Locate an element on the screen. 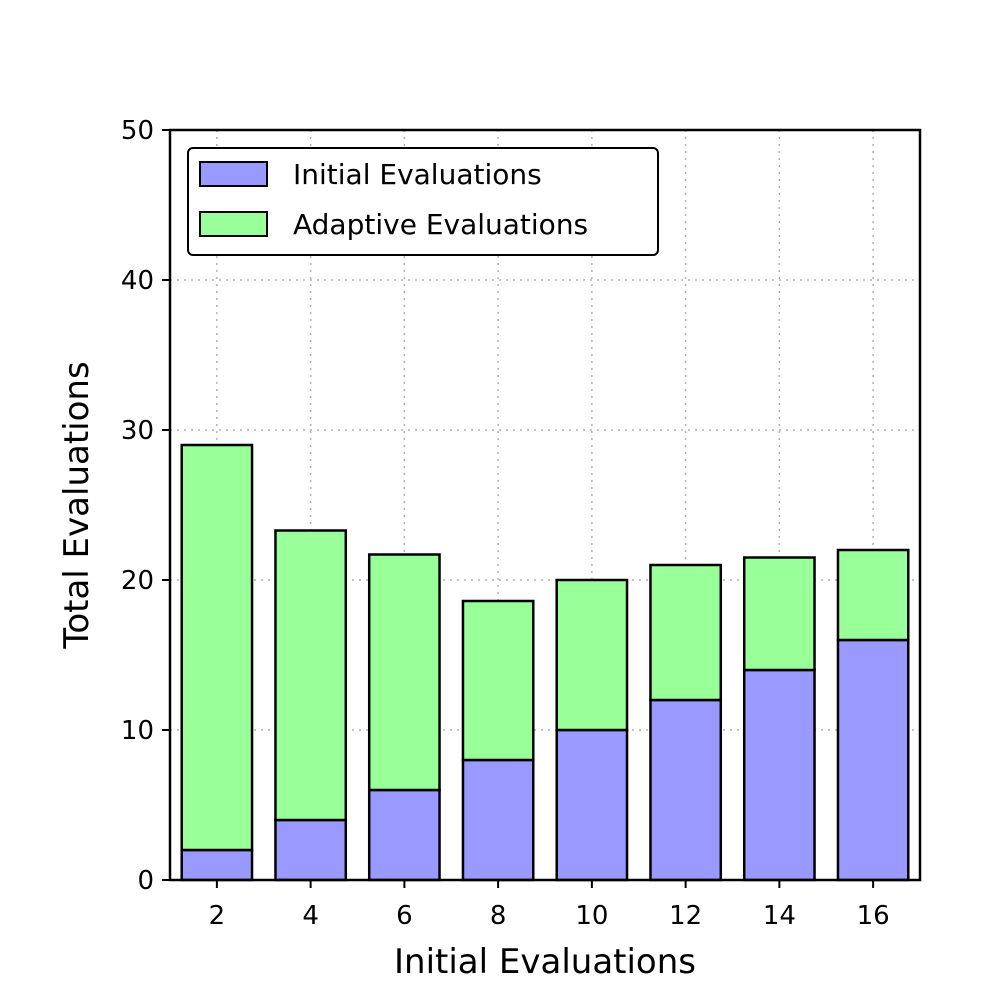 This screenshot has height=1000, width=1000. y-tick-label: 20 is located at coordinates (137, 581).